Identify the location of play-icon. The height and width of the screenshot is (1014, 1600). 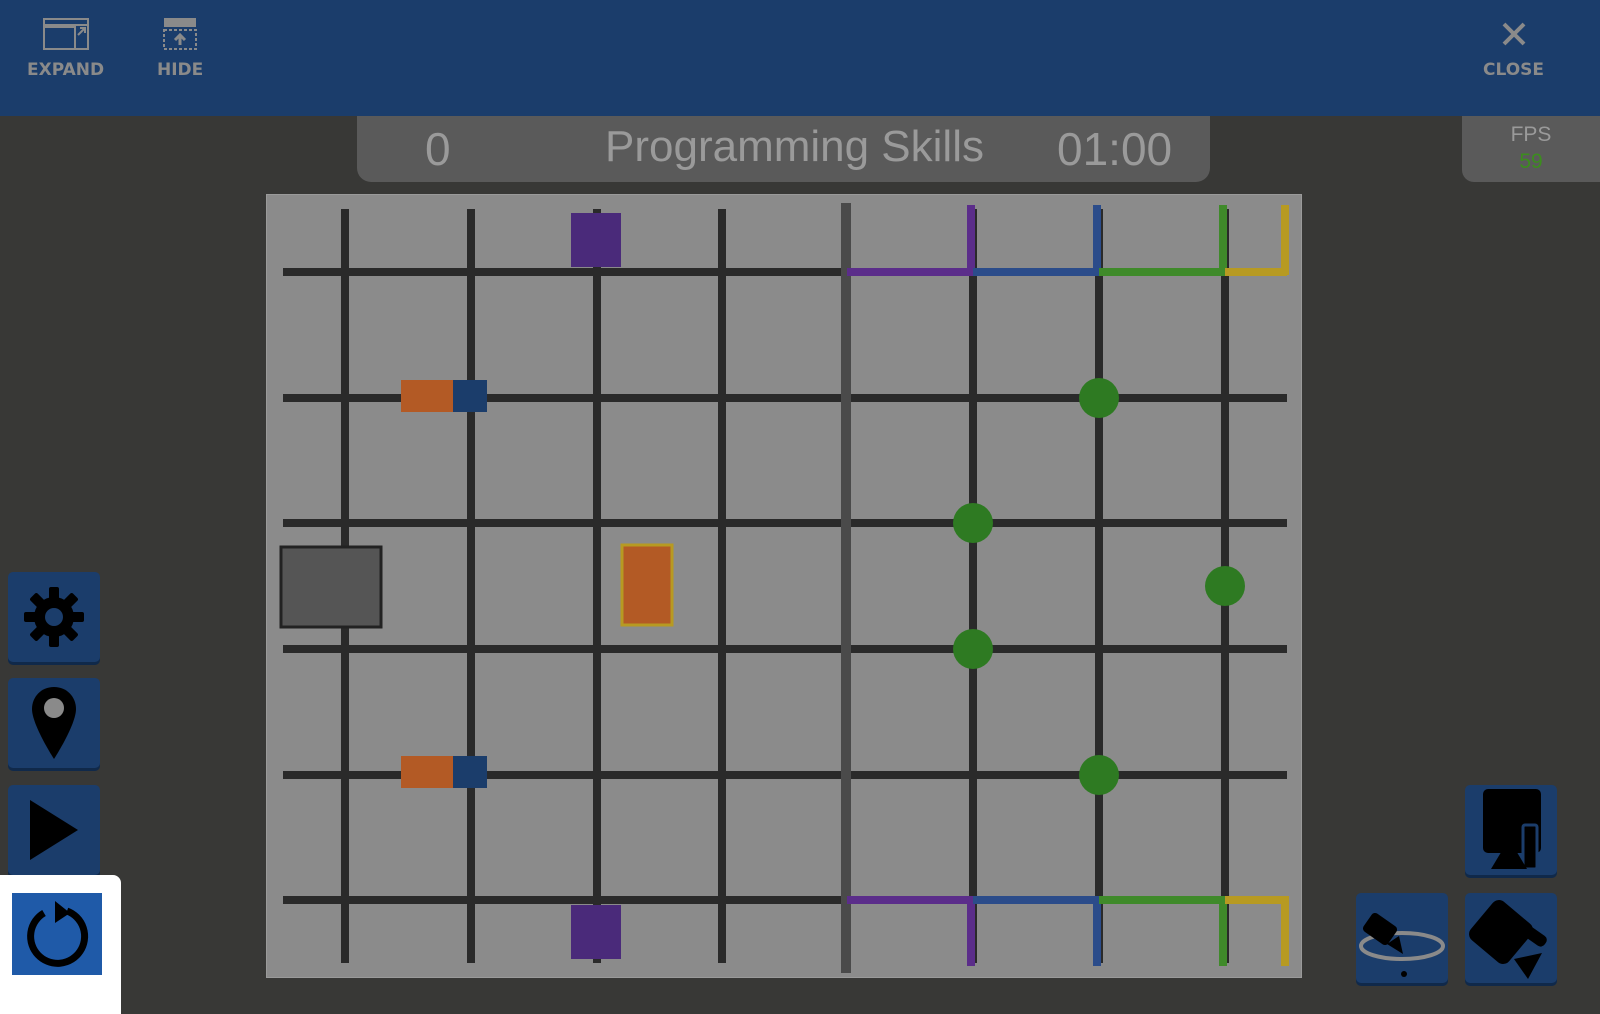
(54, 830).